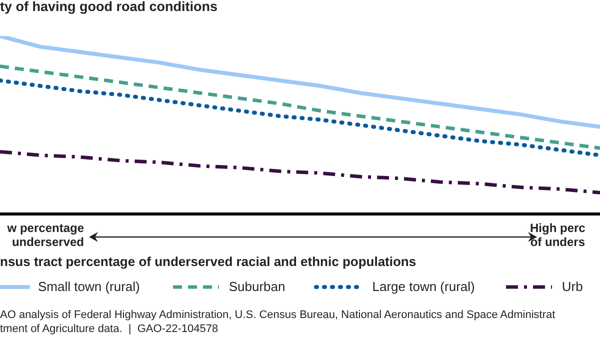 The width and height of the screenshot is (600, 338). What do you see at coordinates (45, 235) in the screenshot?
I see `text: w percentage underserved` at bounding box center [45, 235].